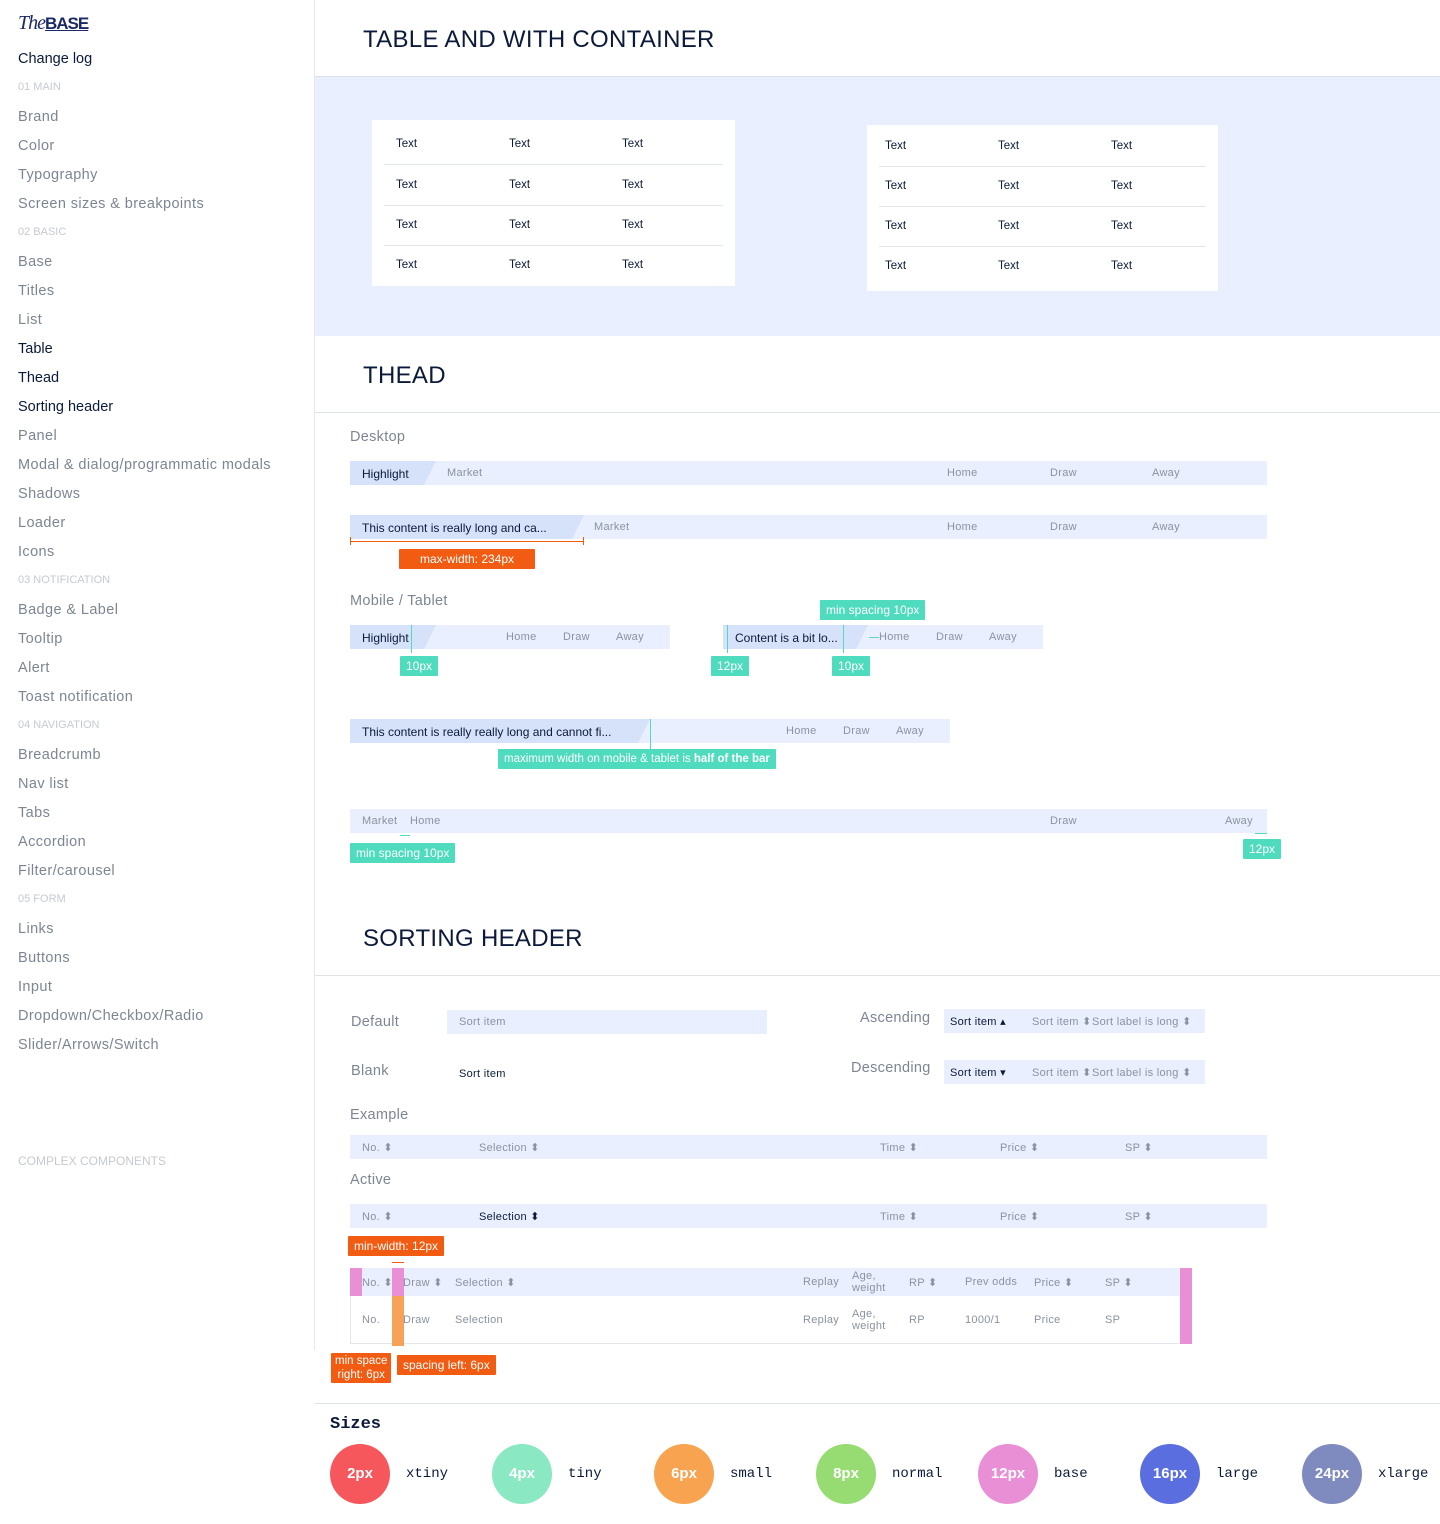 This screenshot has width=1440, height=1524. Describe the element at coordinates (467, 541) in the screenshot. I see `max-width-measure-line` at that location.